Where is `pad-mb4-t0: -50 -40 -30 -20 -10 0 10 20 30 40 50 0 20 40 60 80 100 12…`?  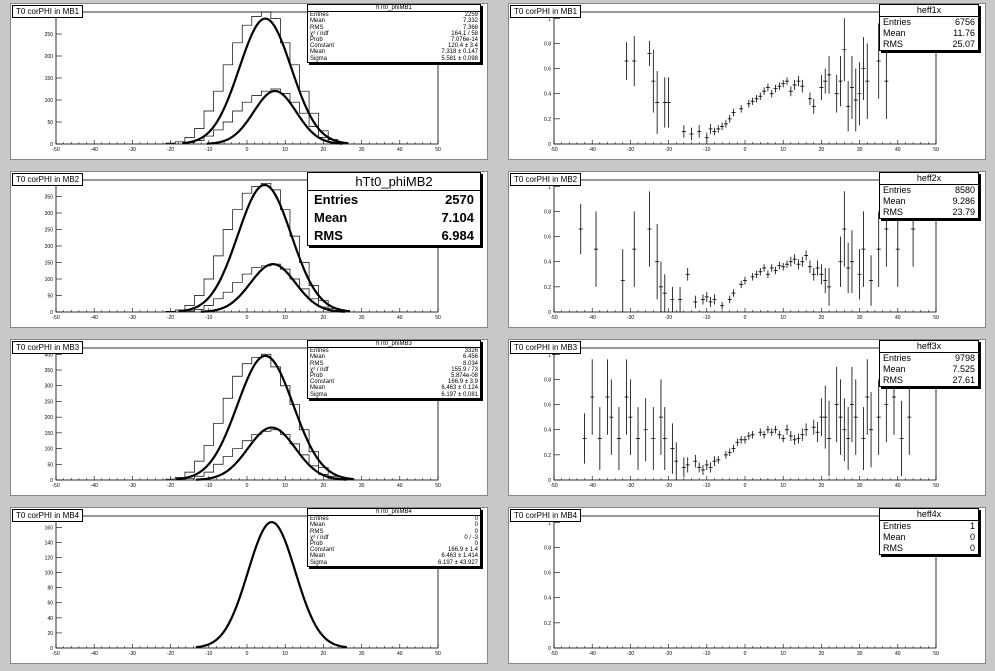 pad-mb4-t0: -50 -40 -30 -20 -10 0 10 20 30 40 50 0 20 40 60 80 100 12… is located at coordinates (249, 585).